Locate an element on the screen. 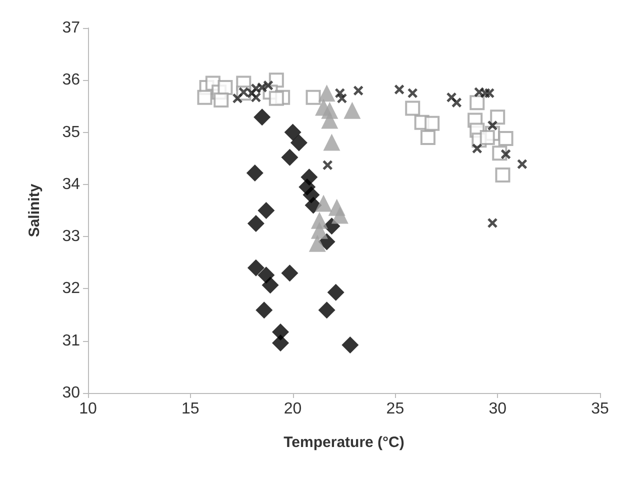  y-tick-label: 32 is located at coordinates (71, 289).